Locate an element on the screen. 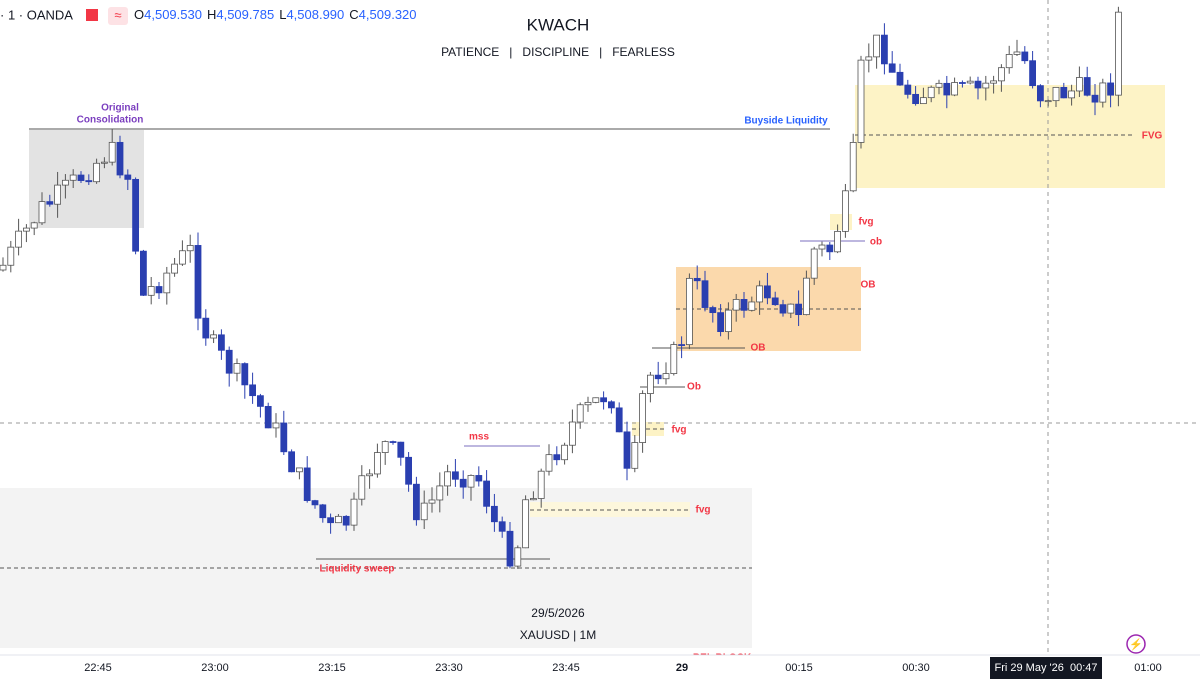  title: KWACH is located at coordinates (558, 24).